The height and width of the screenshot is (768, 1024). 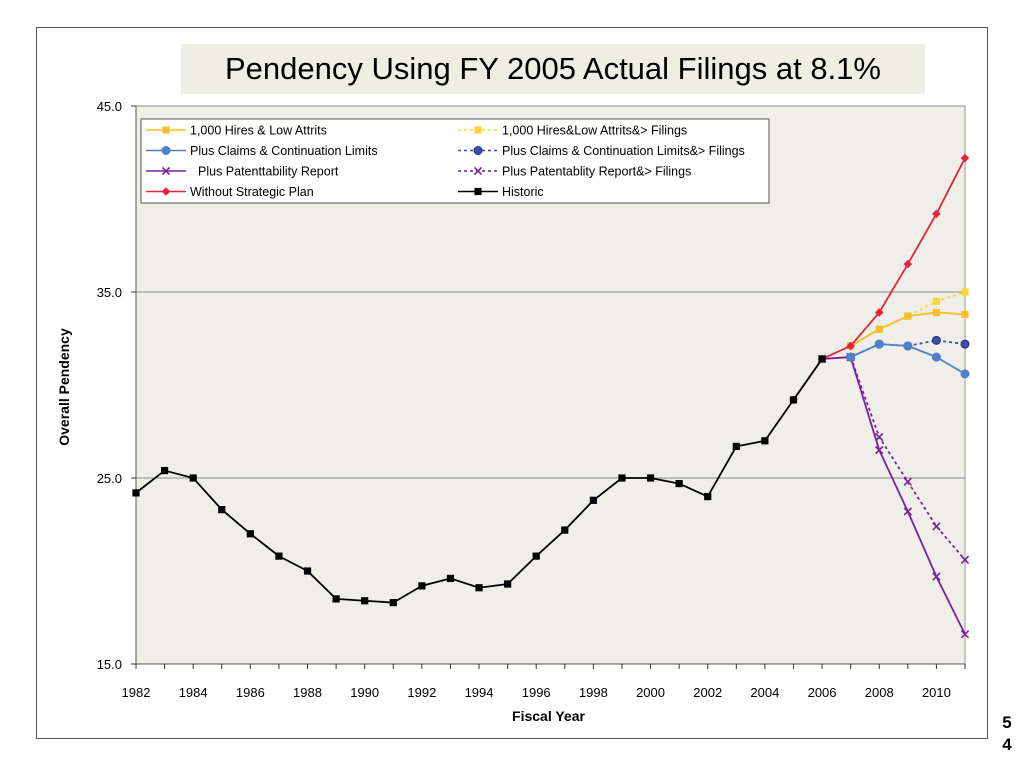 I want to click on y-tick-label: 35.0, so click(x=109, y=292).